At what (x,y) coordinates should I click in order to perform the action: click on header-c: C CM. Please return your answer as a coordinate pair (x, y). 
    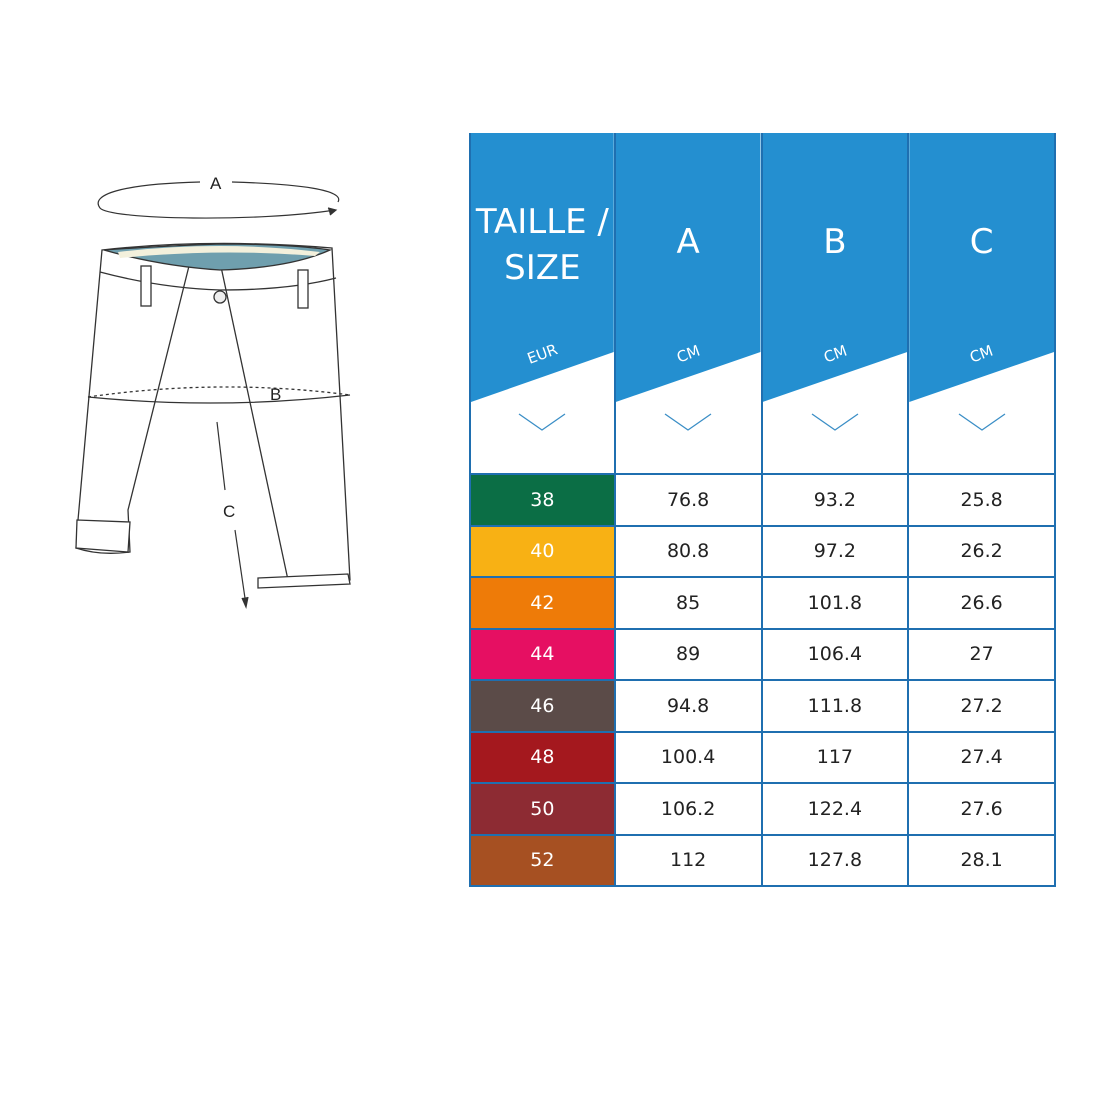
    Looking at the image, I should click on (982, 303).